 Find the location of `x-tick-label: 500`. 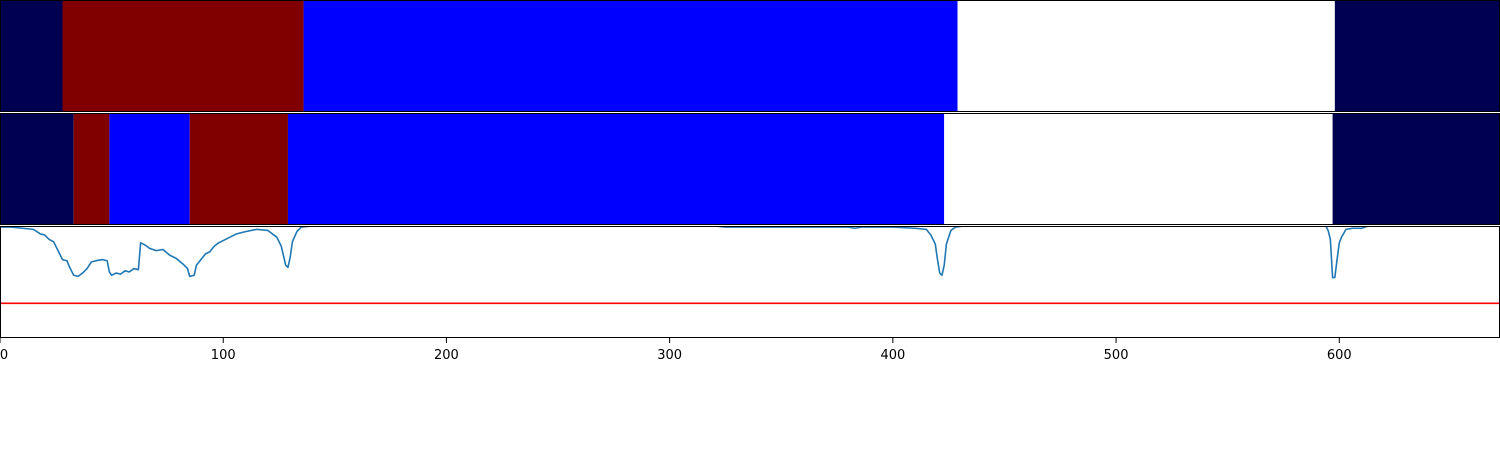

x-tick-label: 500 is located at coordinates (1116, 355).